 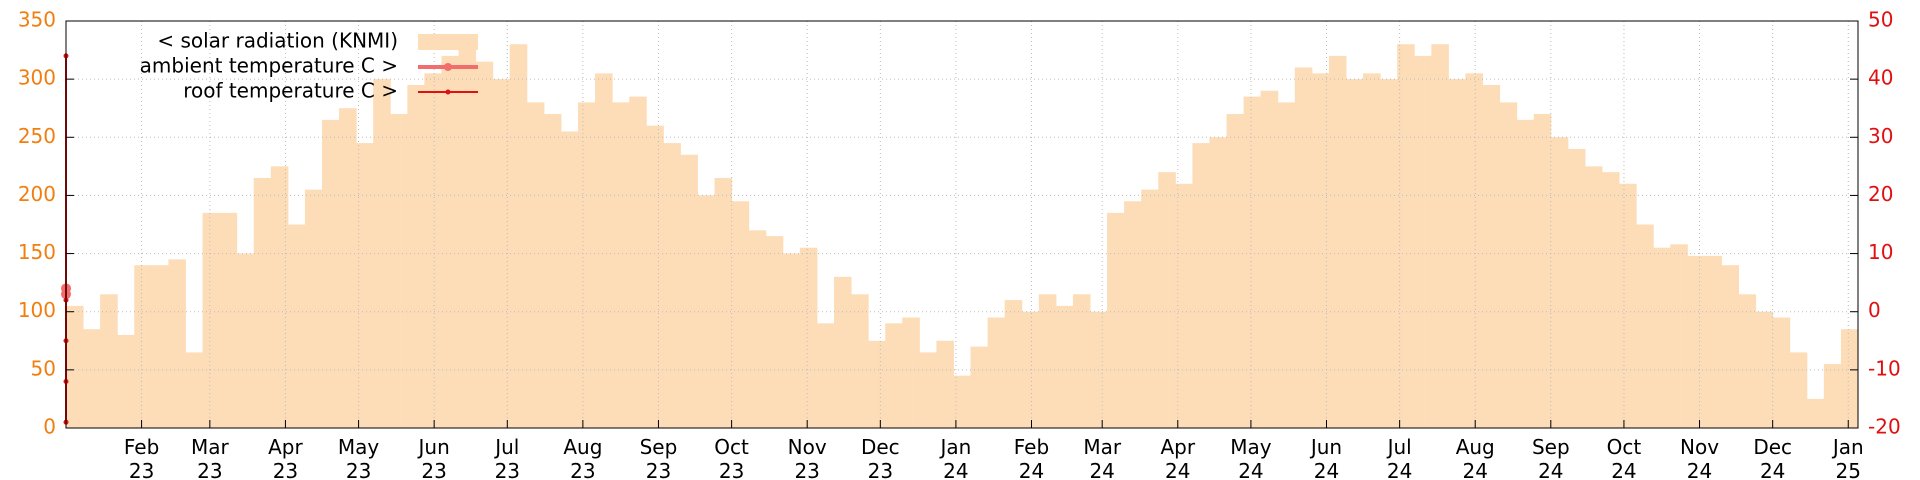 I want to click on x-tick-label: Dec 24, so click(x=1772, y=457).